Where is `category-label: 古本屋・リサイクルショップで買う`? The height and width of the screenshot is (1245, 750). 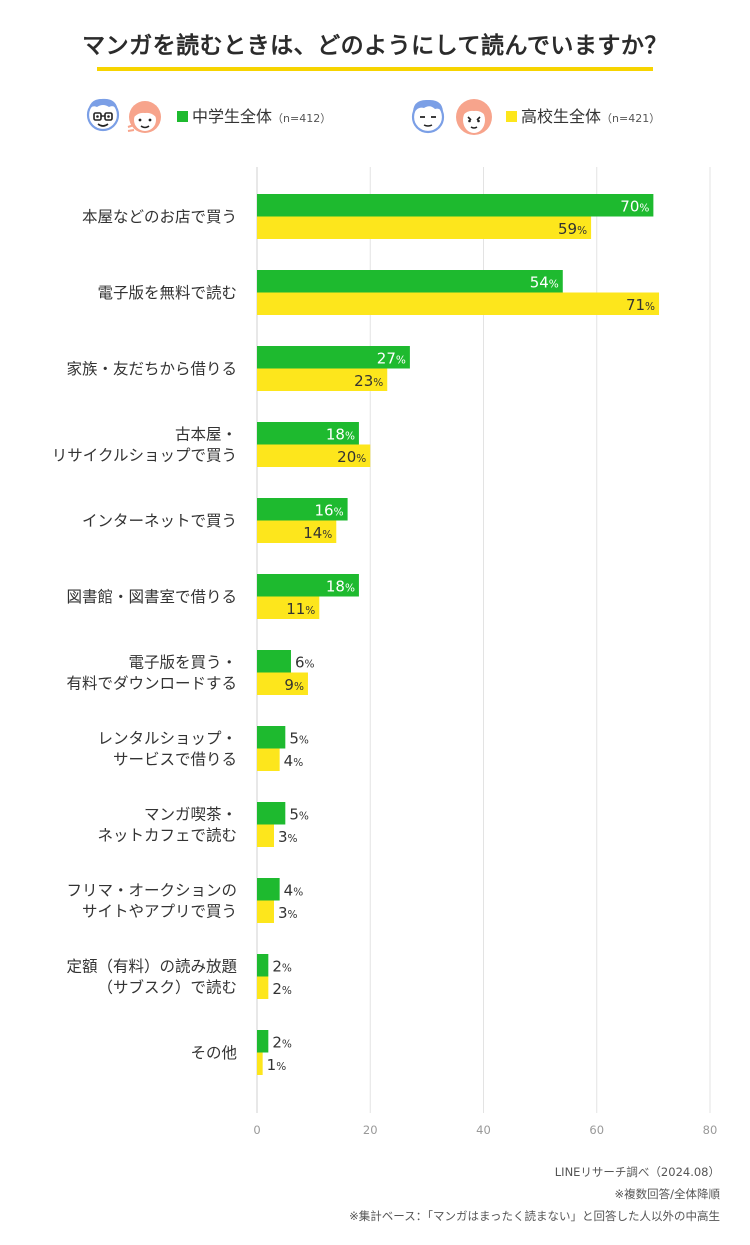 category-label: 古本屋・リサイクルショップで買う is located at coordinates (144, 445).